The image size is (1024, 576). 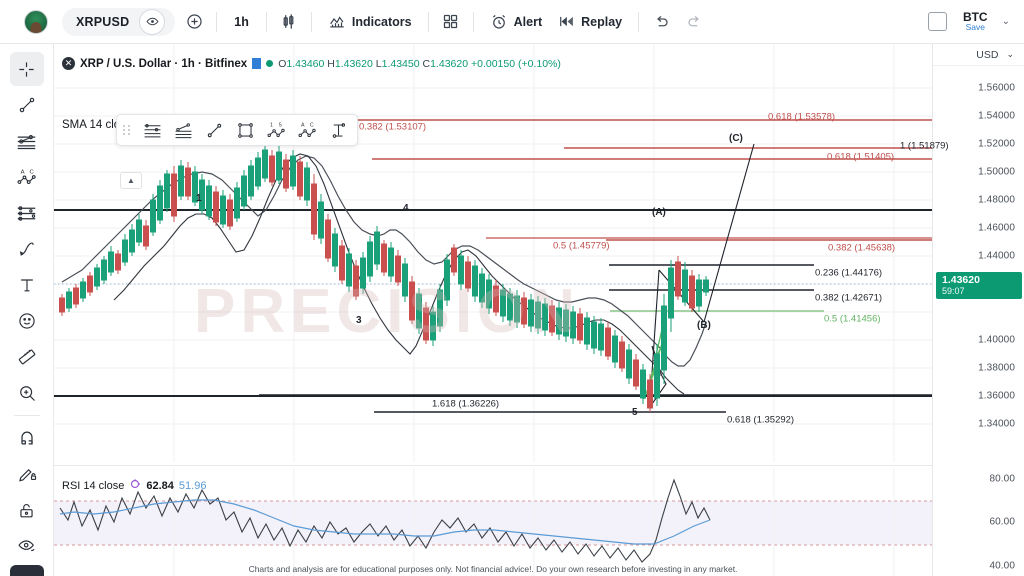 I want to click on change-value: +0.00150 (+0.10%), so click(x=515, y=63).